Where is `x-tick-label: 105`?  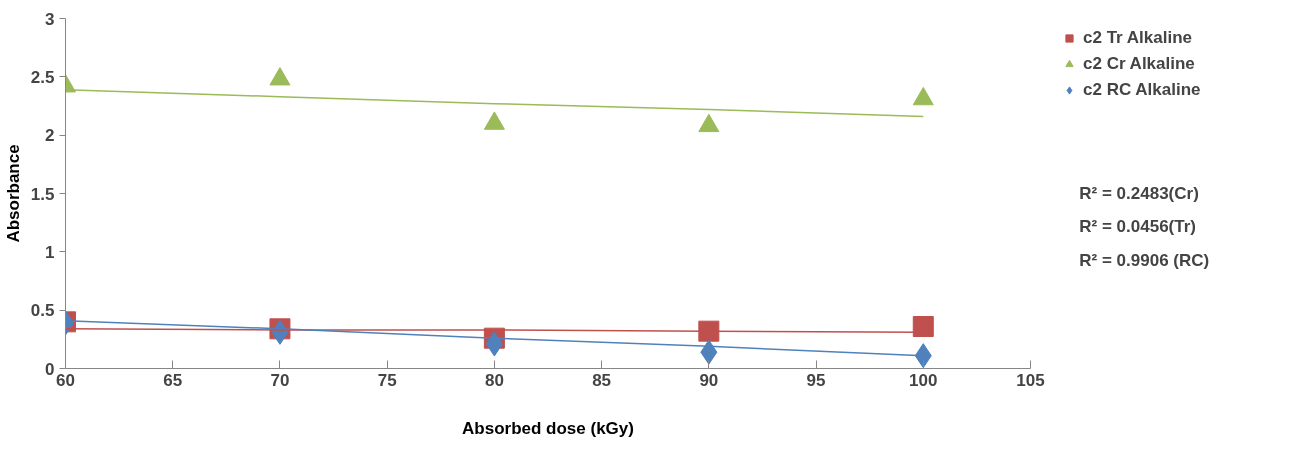 x-tick-label: 105 is located at coordinates (1030, 380).